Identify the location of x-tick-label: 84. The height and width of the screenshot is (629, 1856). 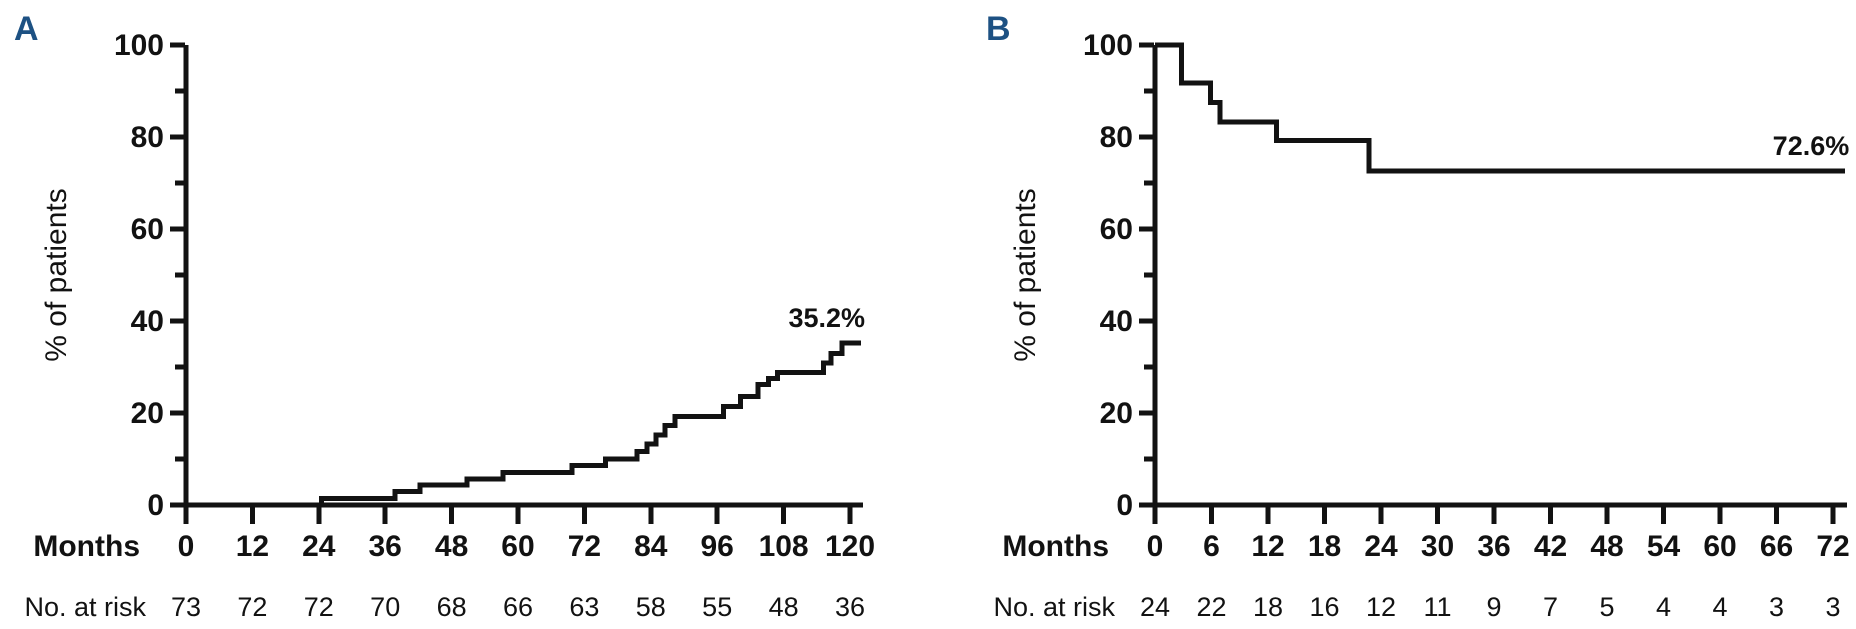
(651, 546).